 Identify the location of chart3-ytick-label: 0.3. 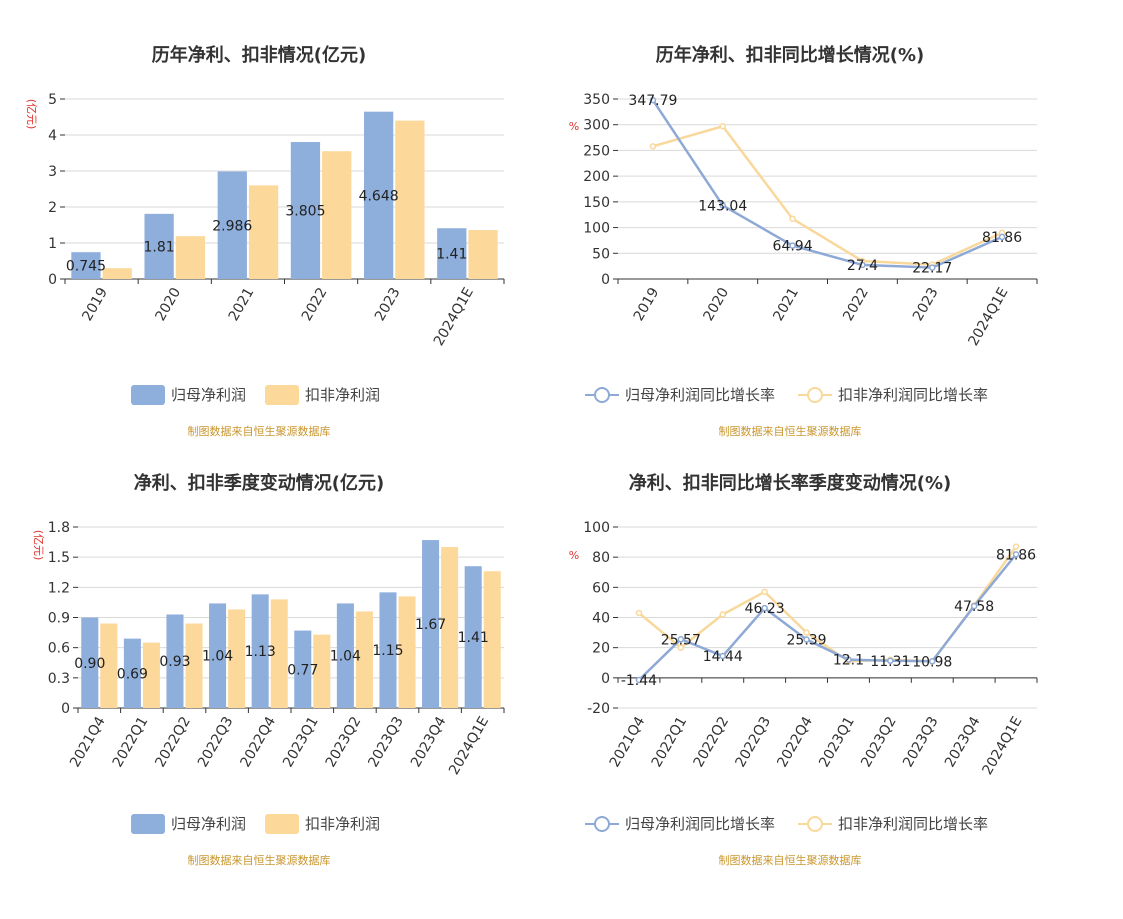
(59, 679).